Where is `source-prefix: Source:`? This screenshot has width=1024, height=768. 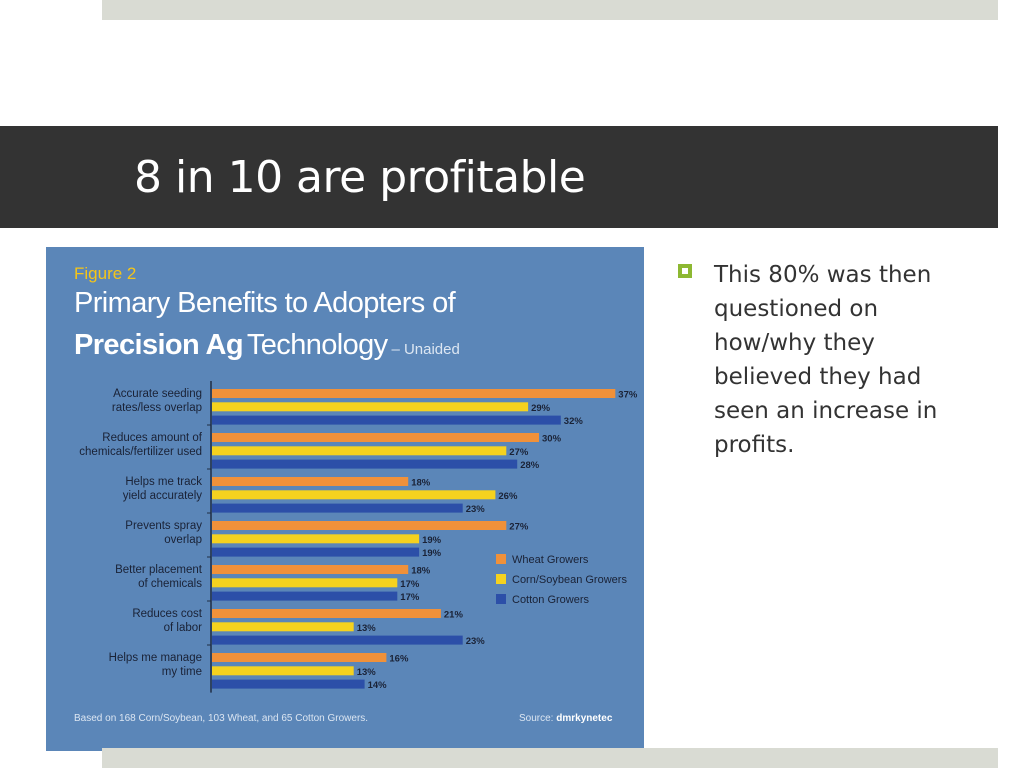
source-prefix: Source: is located at coordinates (538, 718).